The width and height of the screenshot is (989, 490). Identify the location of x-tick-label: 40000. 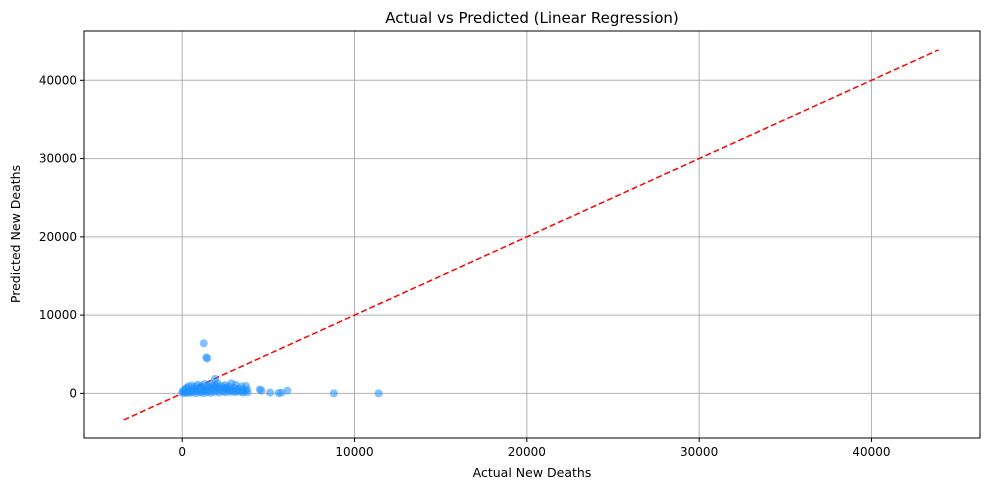
(871, 452).